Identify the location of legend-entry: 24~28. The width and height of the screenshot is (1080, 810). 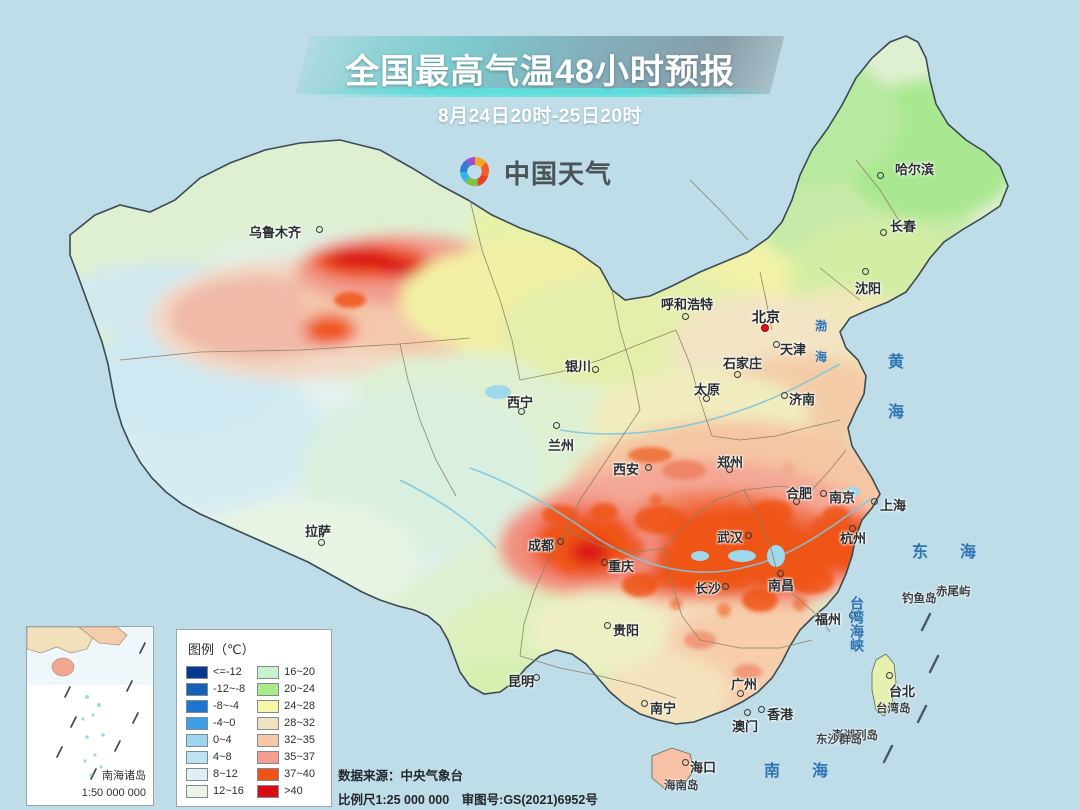
(286, 706).